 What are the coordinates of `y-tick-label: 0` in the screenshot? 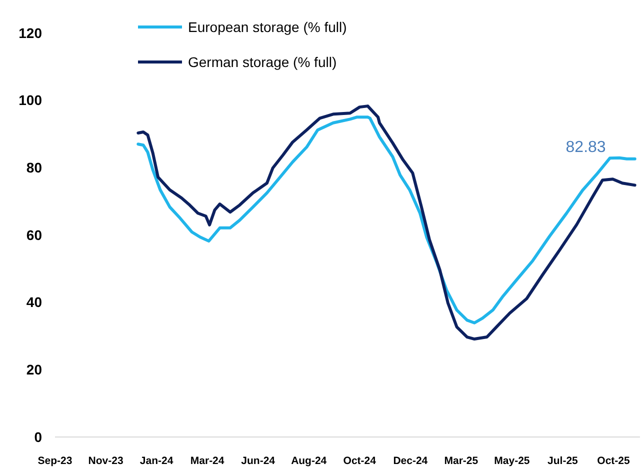 It's located at (38, 436).